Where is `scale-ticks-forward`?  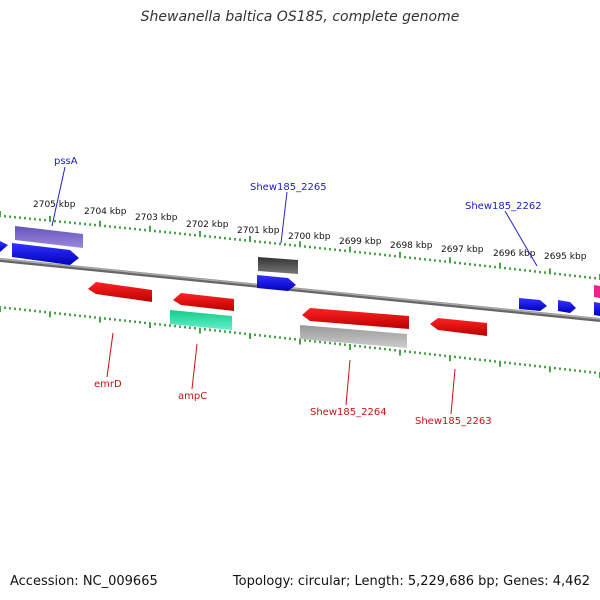 scale-ticks-forward is located at coordinates (300, 245).